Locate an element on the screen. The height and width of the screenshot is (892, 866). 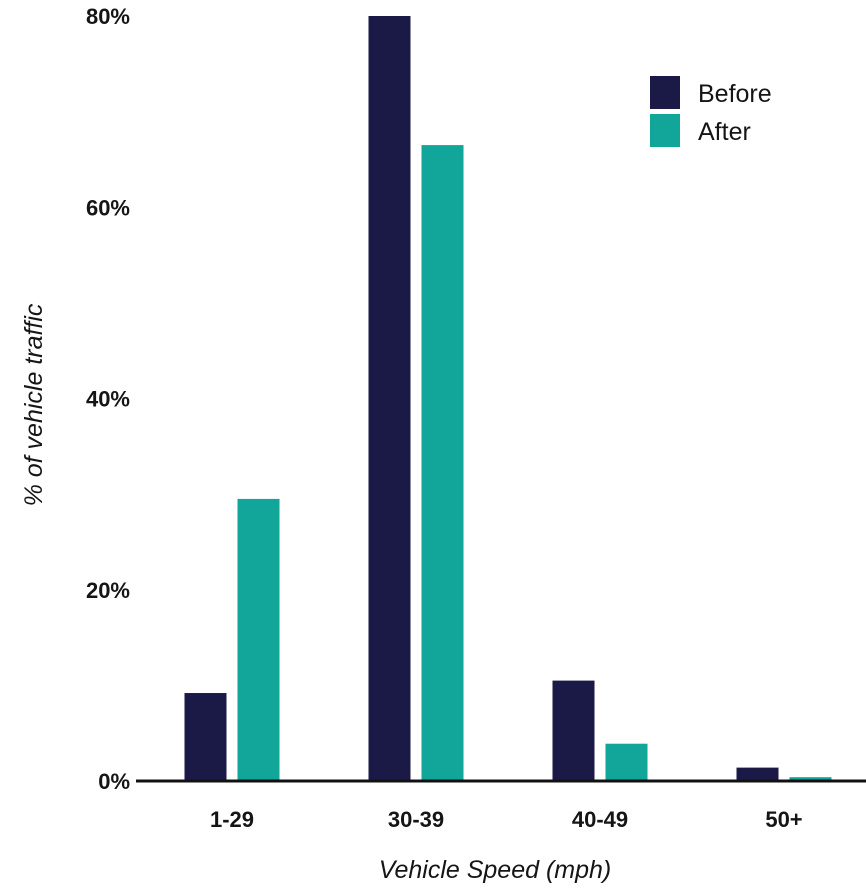
x-tick-label: 1-29 is located at coordinates (232, 819).